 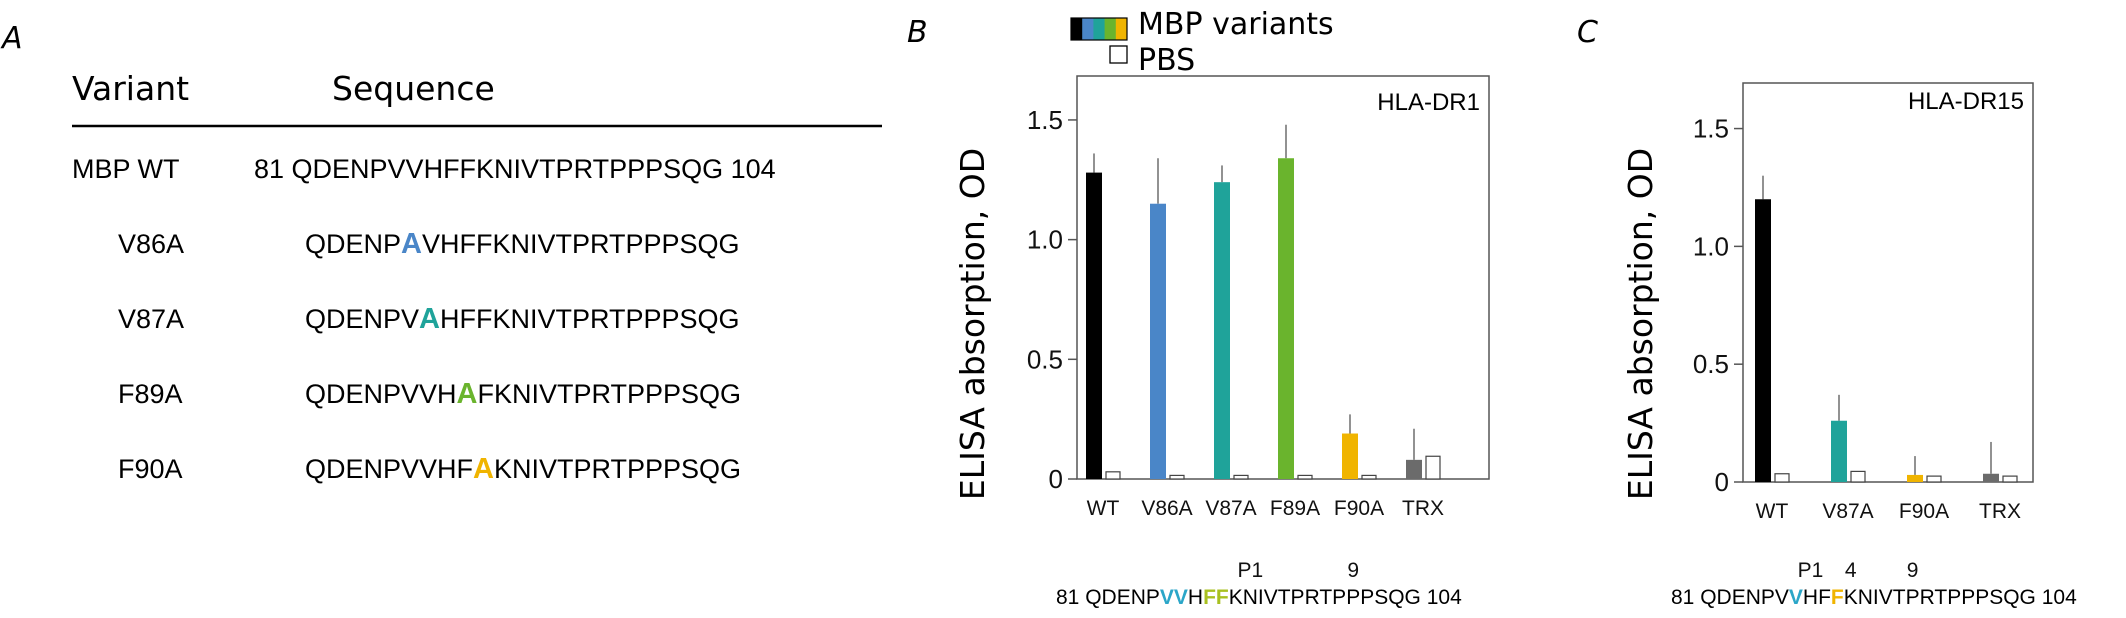 I want to click on variant-sequence: QDENPVVHFAKNIVTPRTPPPSQG, so click(x=523, y=469).